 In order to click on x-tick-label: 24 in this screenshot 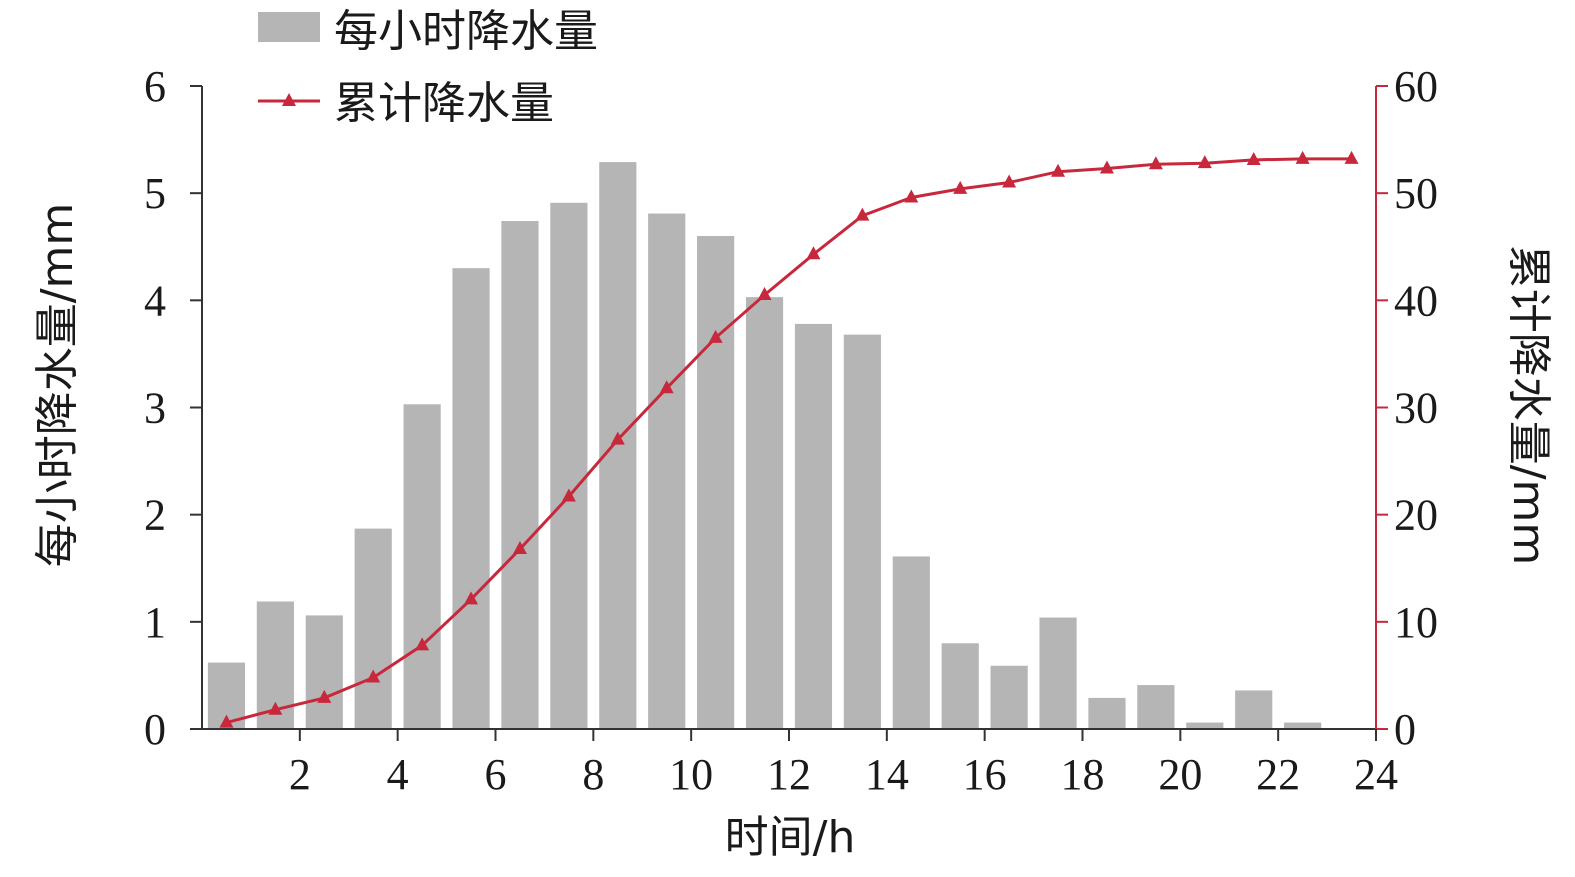, I will do `click(1376, 774)`.